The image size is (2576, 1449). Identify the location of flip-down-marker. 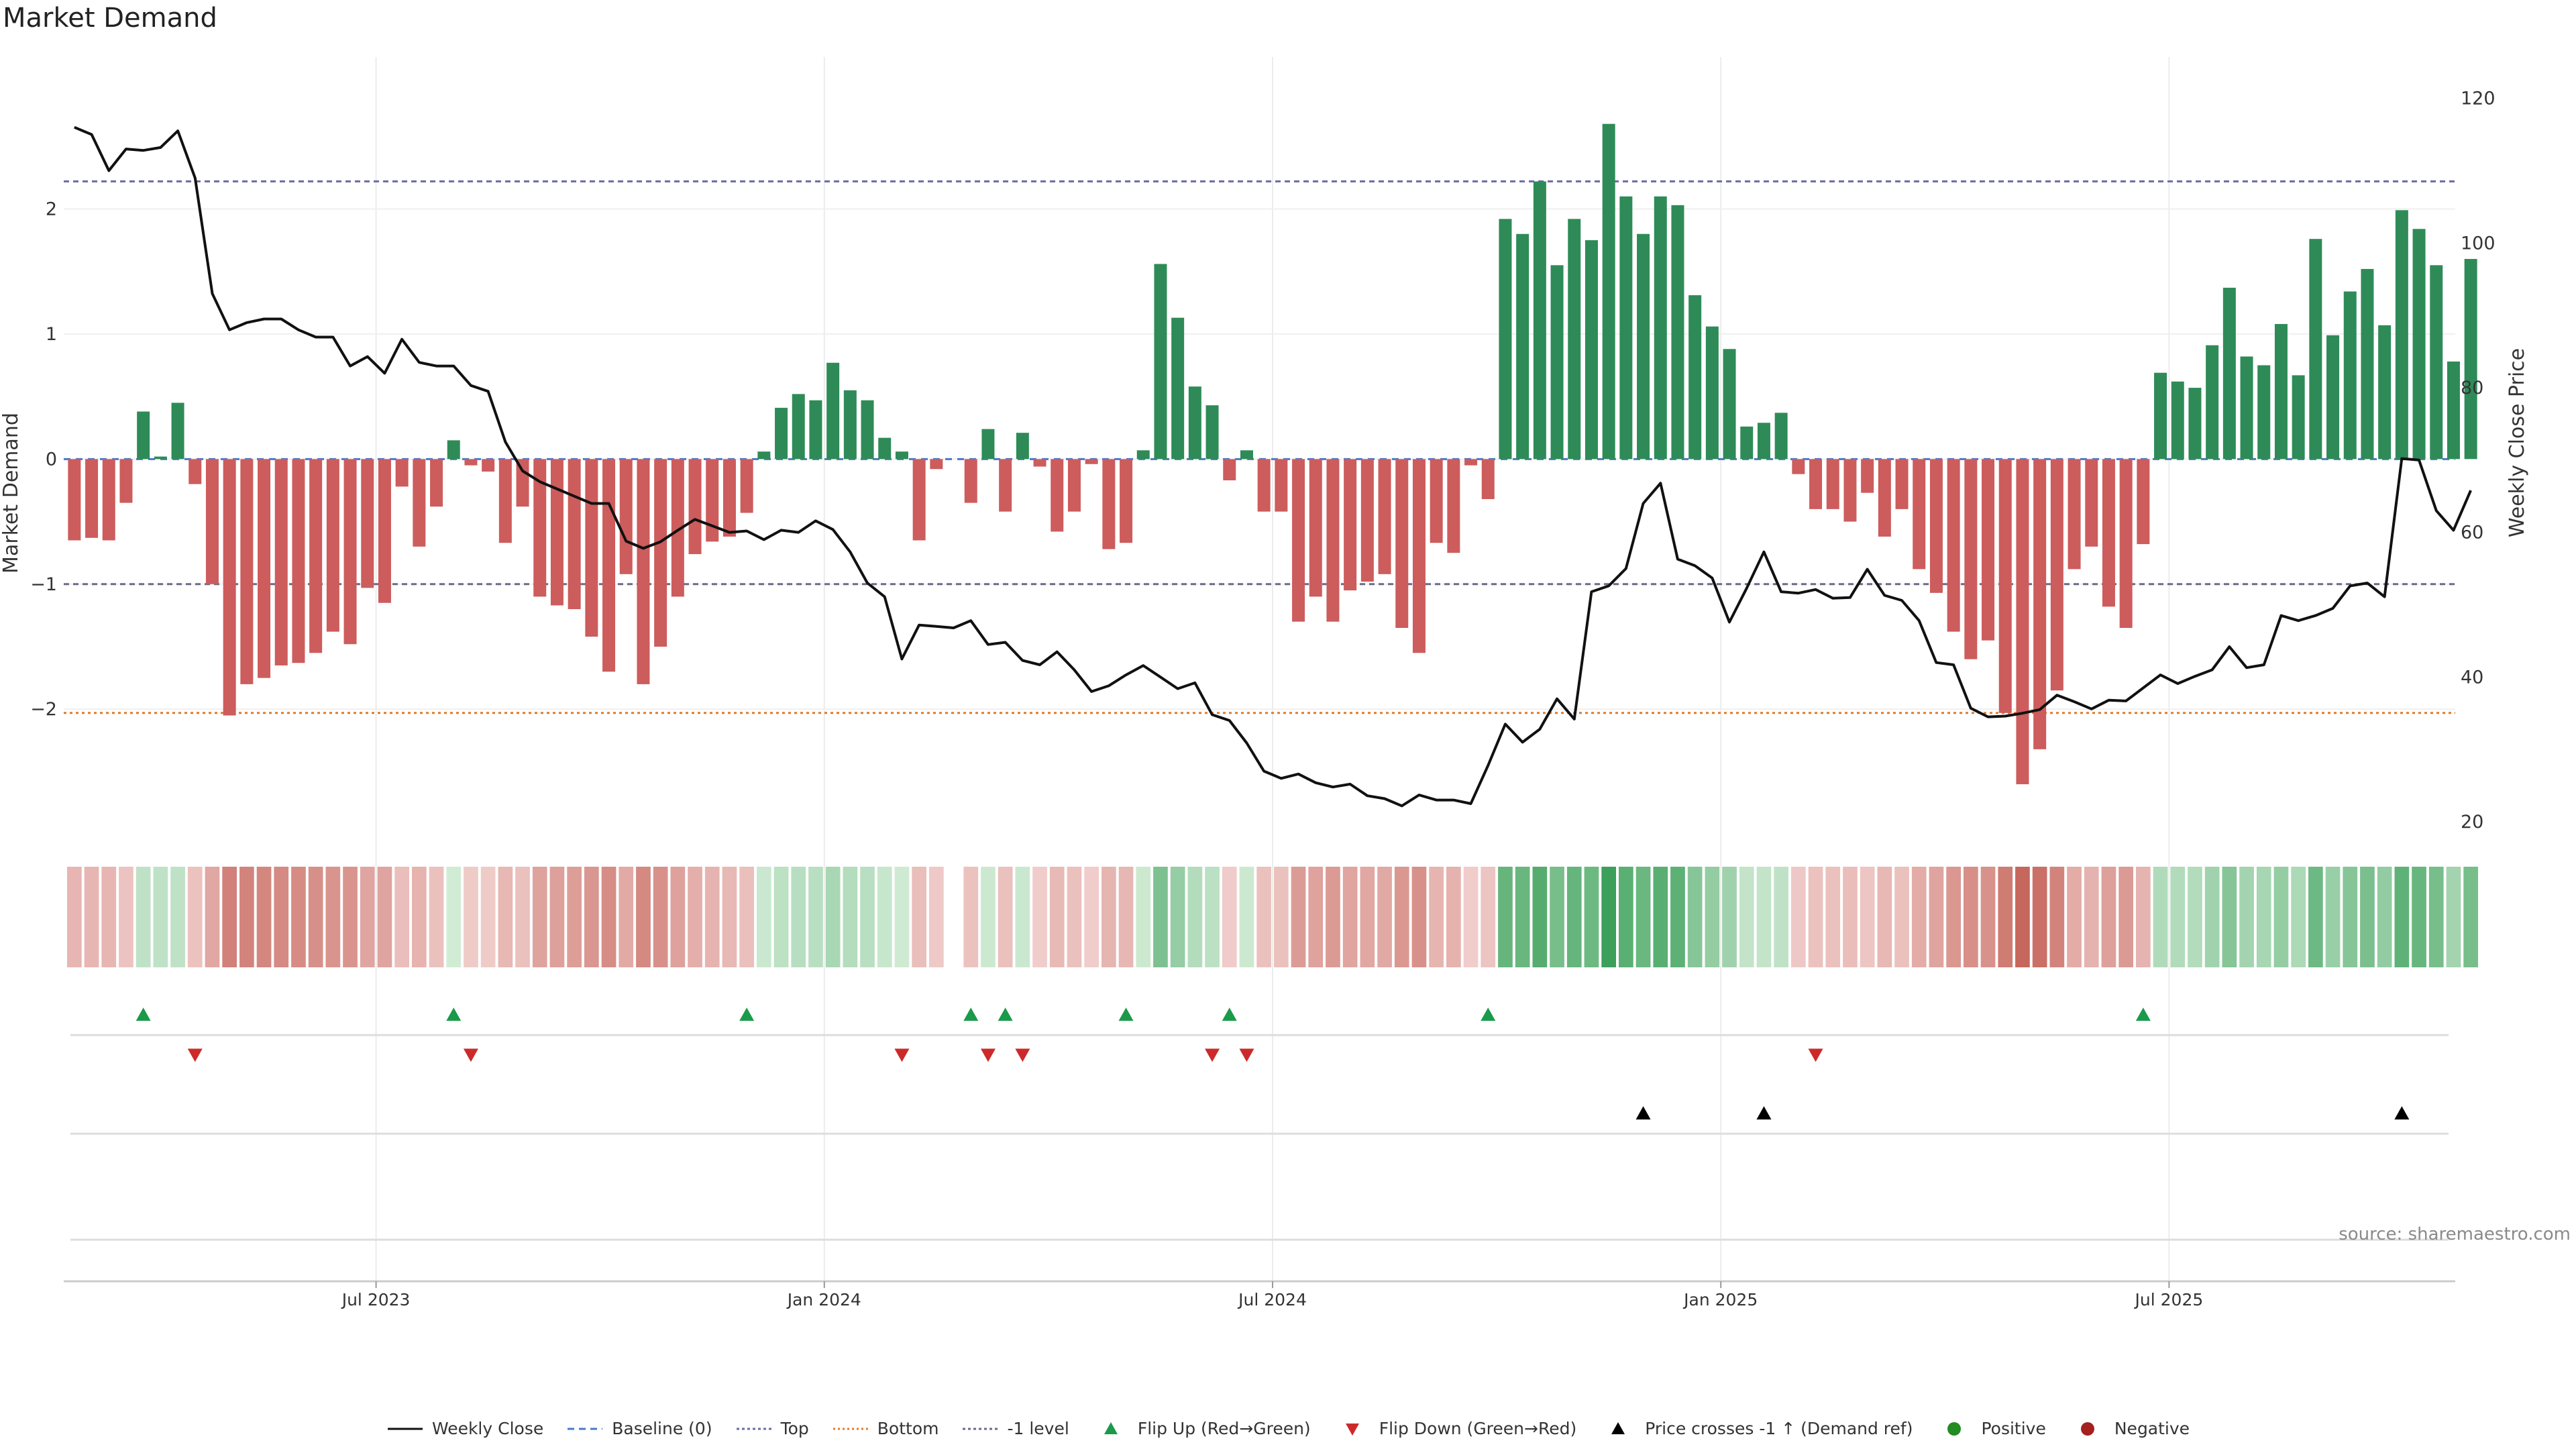
(1022, 1055).